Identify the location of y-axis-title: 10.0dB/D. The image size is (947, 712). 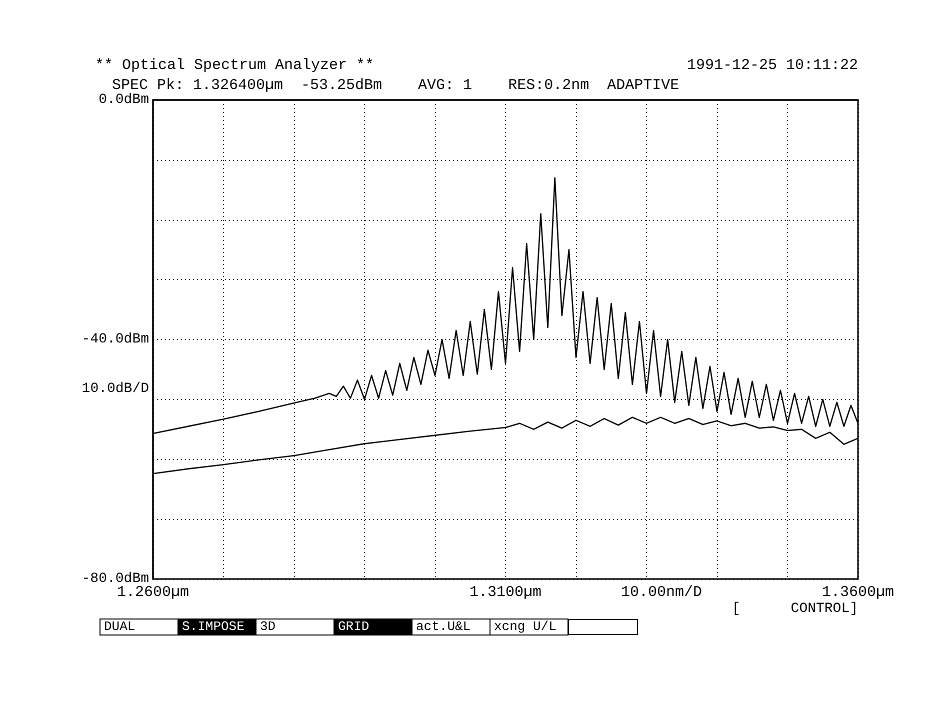
(116, 389).